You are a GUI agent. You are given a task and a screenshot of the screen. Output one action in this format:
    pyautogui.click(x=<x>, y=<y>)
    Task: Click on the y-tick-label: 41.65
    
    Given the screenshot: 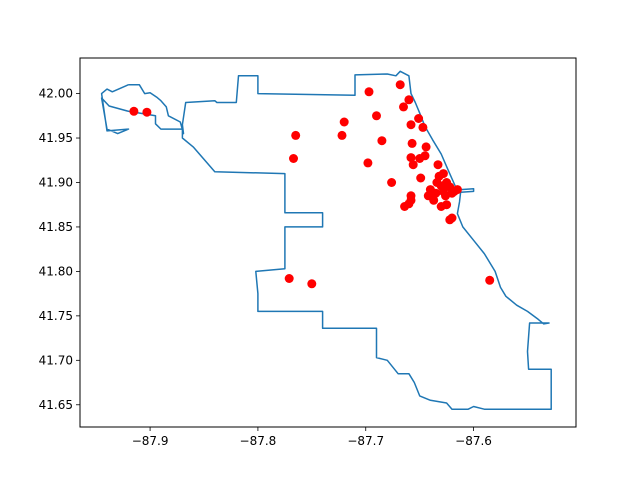 What is the action you would take?
    pyautogui.click(x=56, y=405)
    